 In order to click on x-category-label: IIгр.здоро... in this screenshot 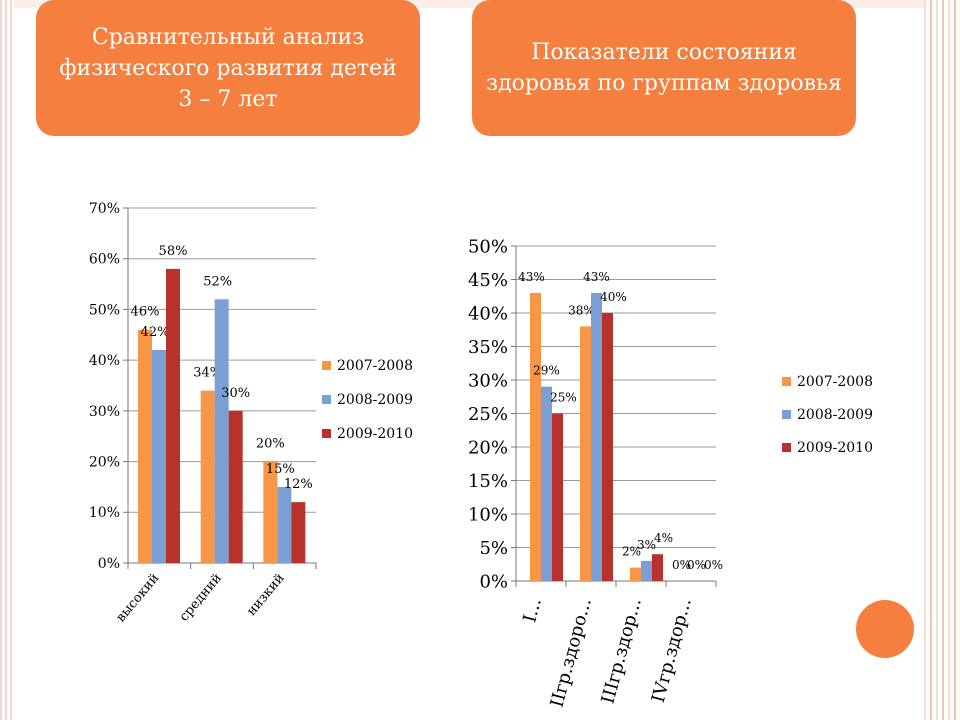, I will do `click(571, 653)`.